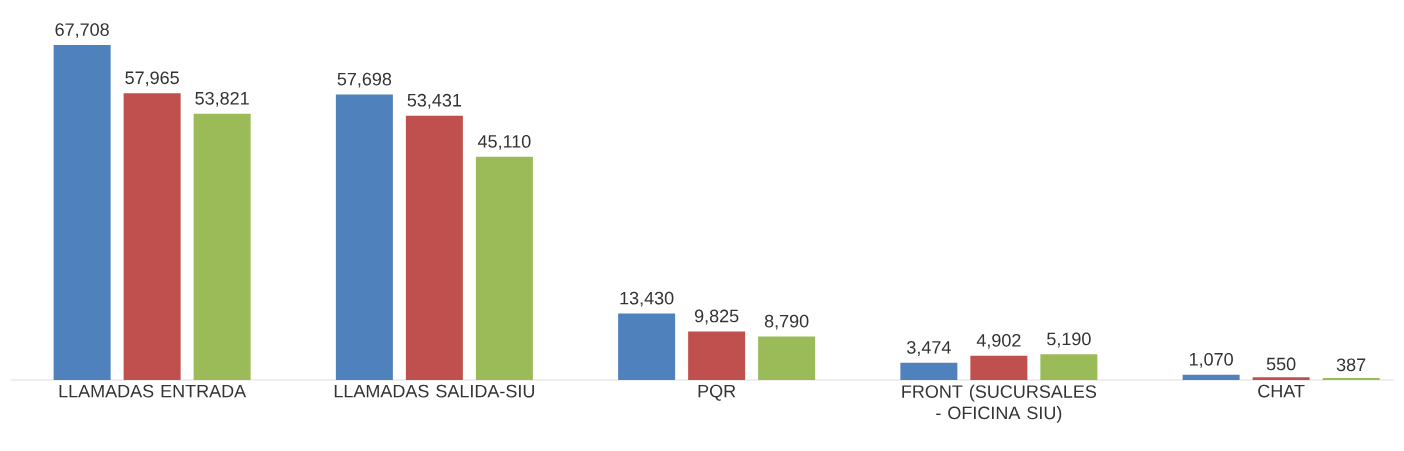  Describe the element at coordinates (434, 101) in the screenshot. I see `data-label: 53,431` at that location.